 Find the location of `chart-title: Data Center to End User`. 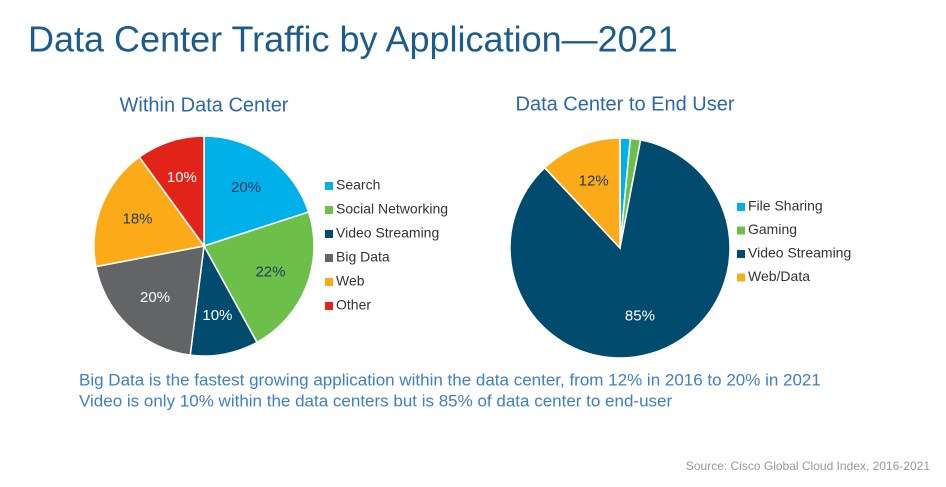

chart-title: Data Center to End User is located at coordinates (625, 104).